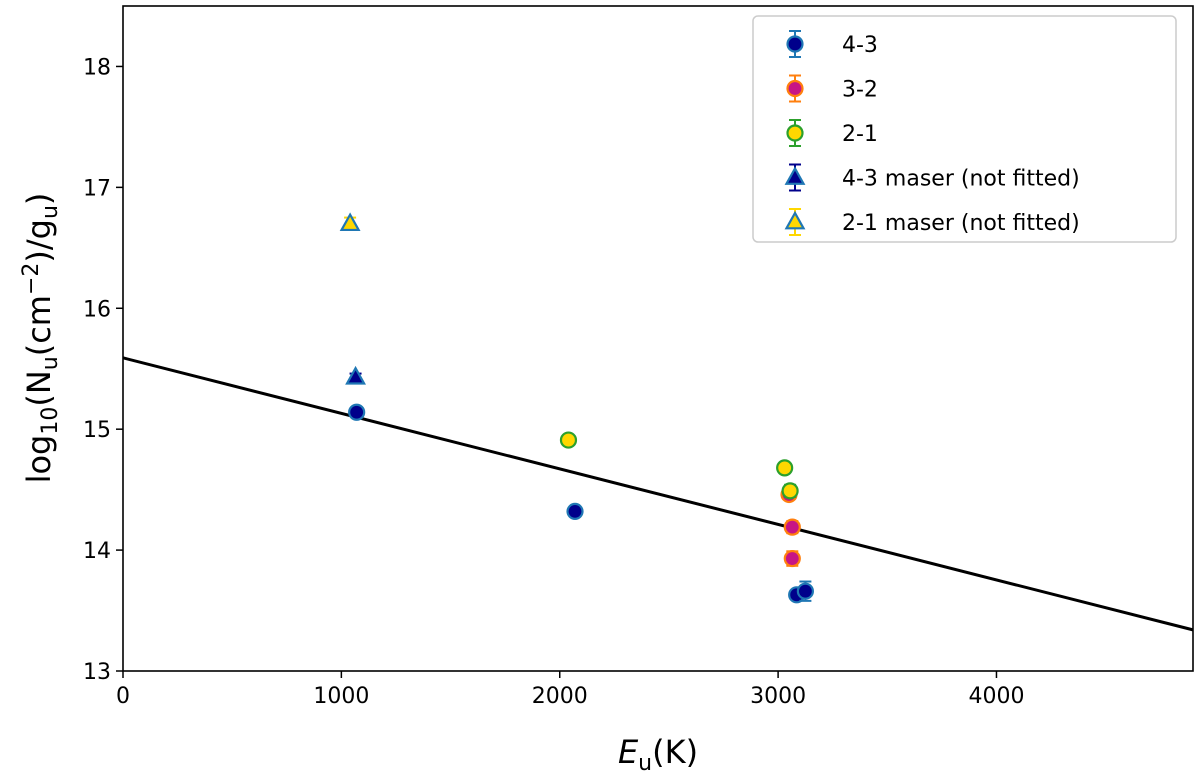  I want to click on legend-item-2-1-maser-not-fitted: 2-1 maser (not fitted), so click(932, 222).